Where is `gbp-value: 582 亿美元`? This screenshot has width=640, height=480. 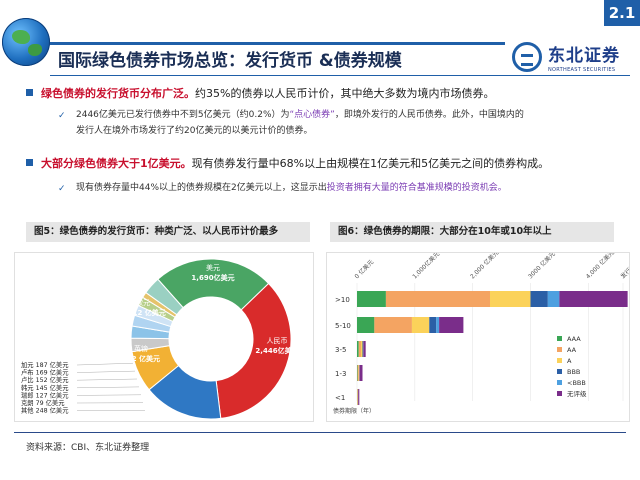
gbp-value: 582 亿美元 is located at coordinates (141, 358).